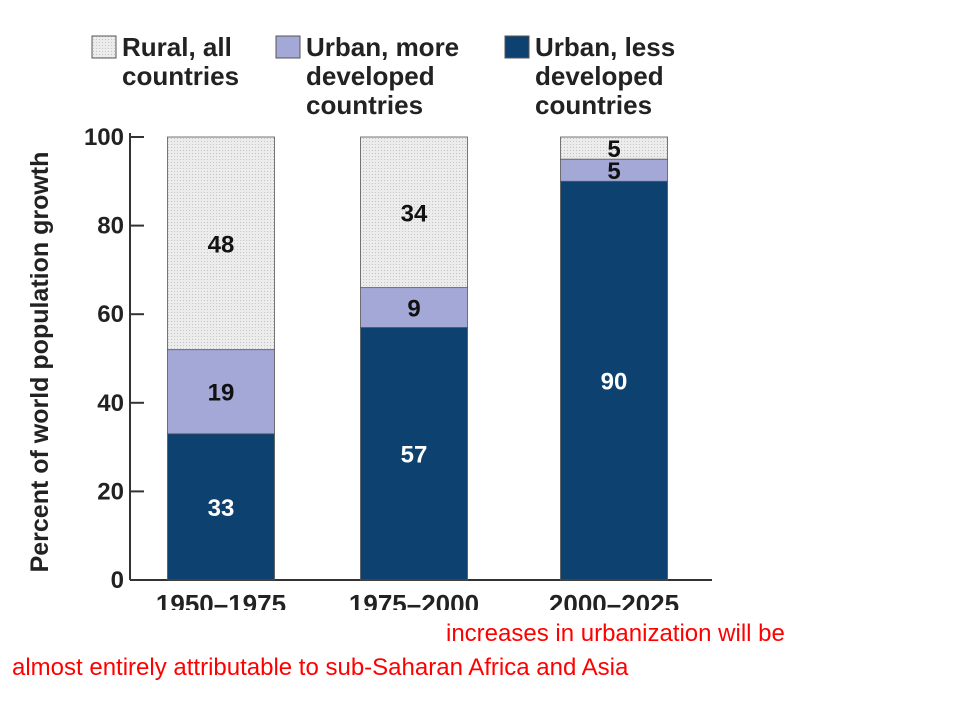 This screenshot has height=720, width=960. I want to click on y-tick-label: 80, so click(110, 226).